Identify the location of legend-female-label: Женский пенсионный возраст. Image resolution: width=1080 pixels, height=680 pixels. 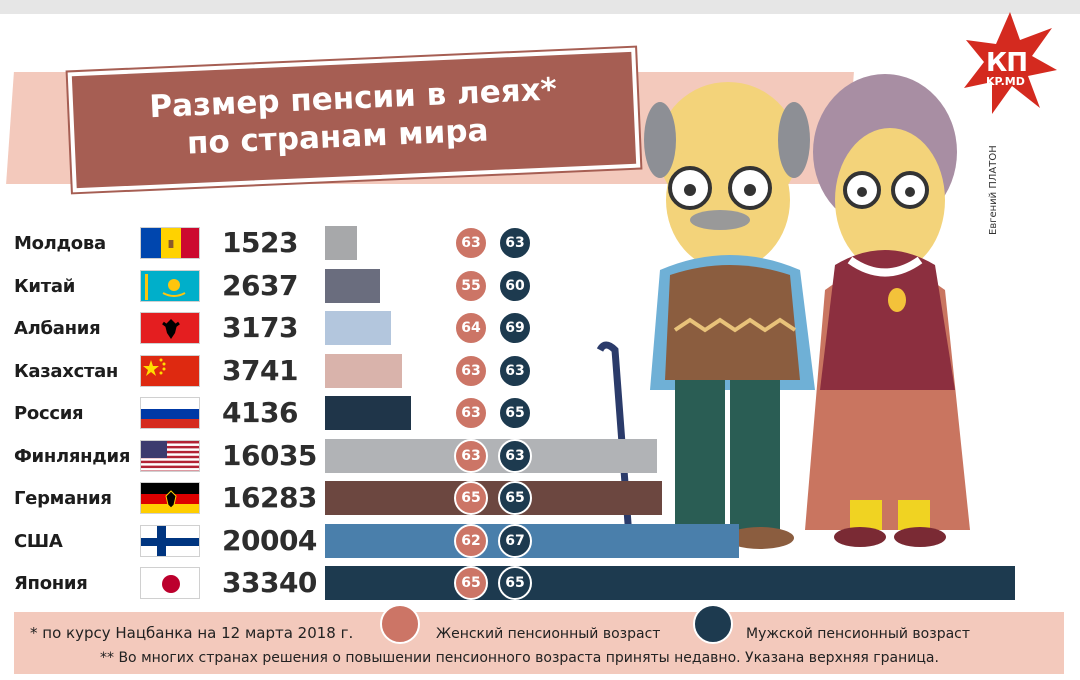
(548, 634).